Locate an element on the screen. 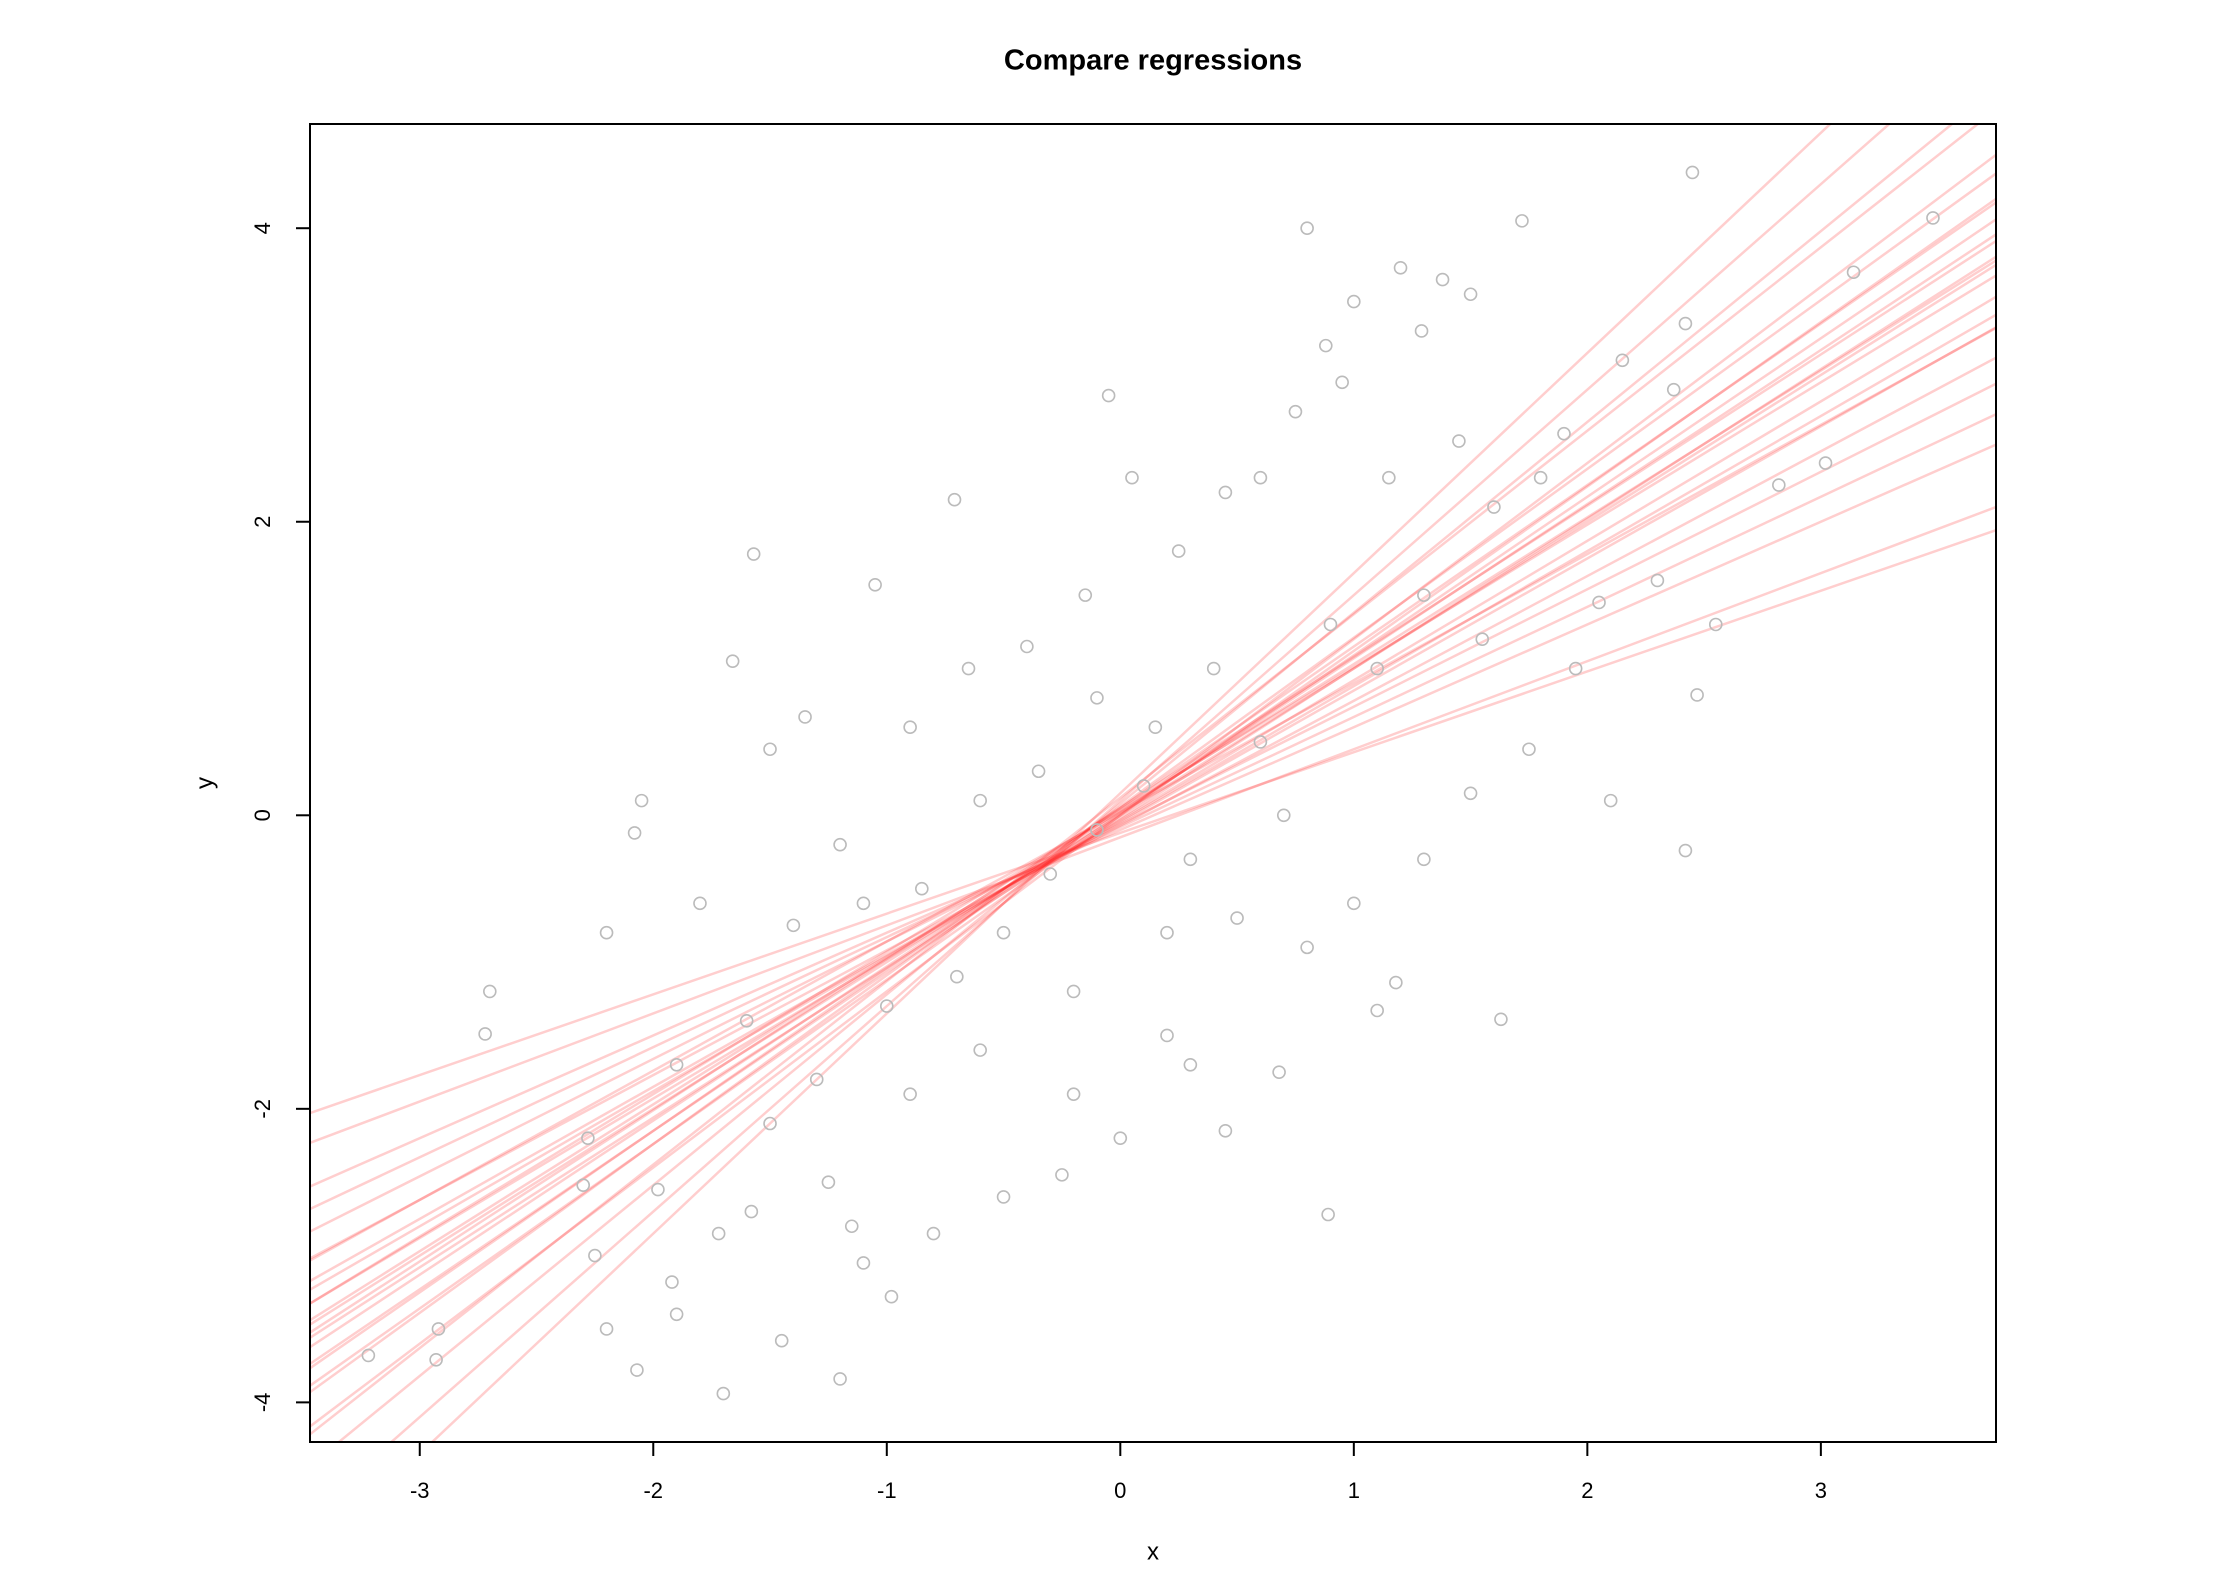 This screenshot has width=2218, height=1570. y-axis-label: y is located at coordinates (204, 783).